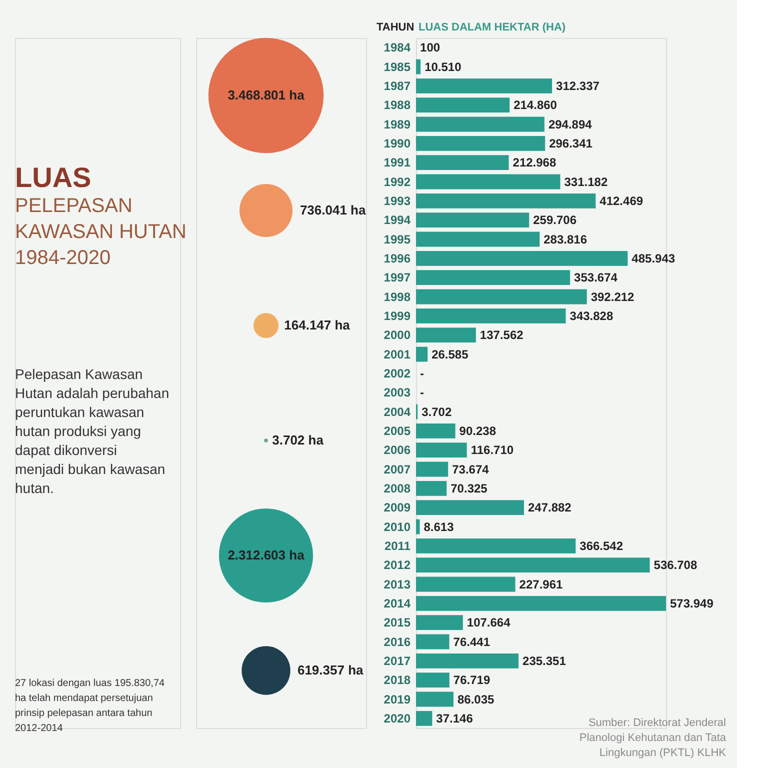 This screenshot has height=768, width=768. What do you see at coordinates (534, 163) in the screenshot?
I see `data-label: 212.968` at bounding box center [534, 163].